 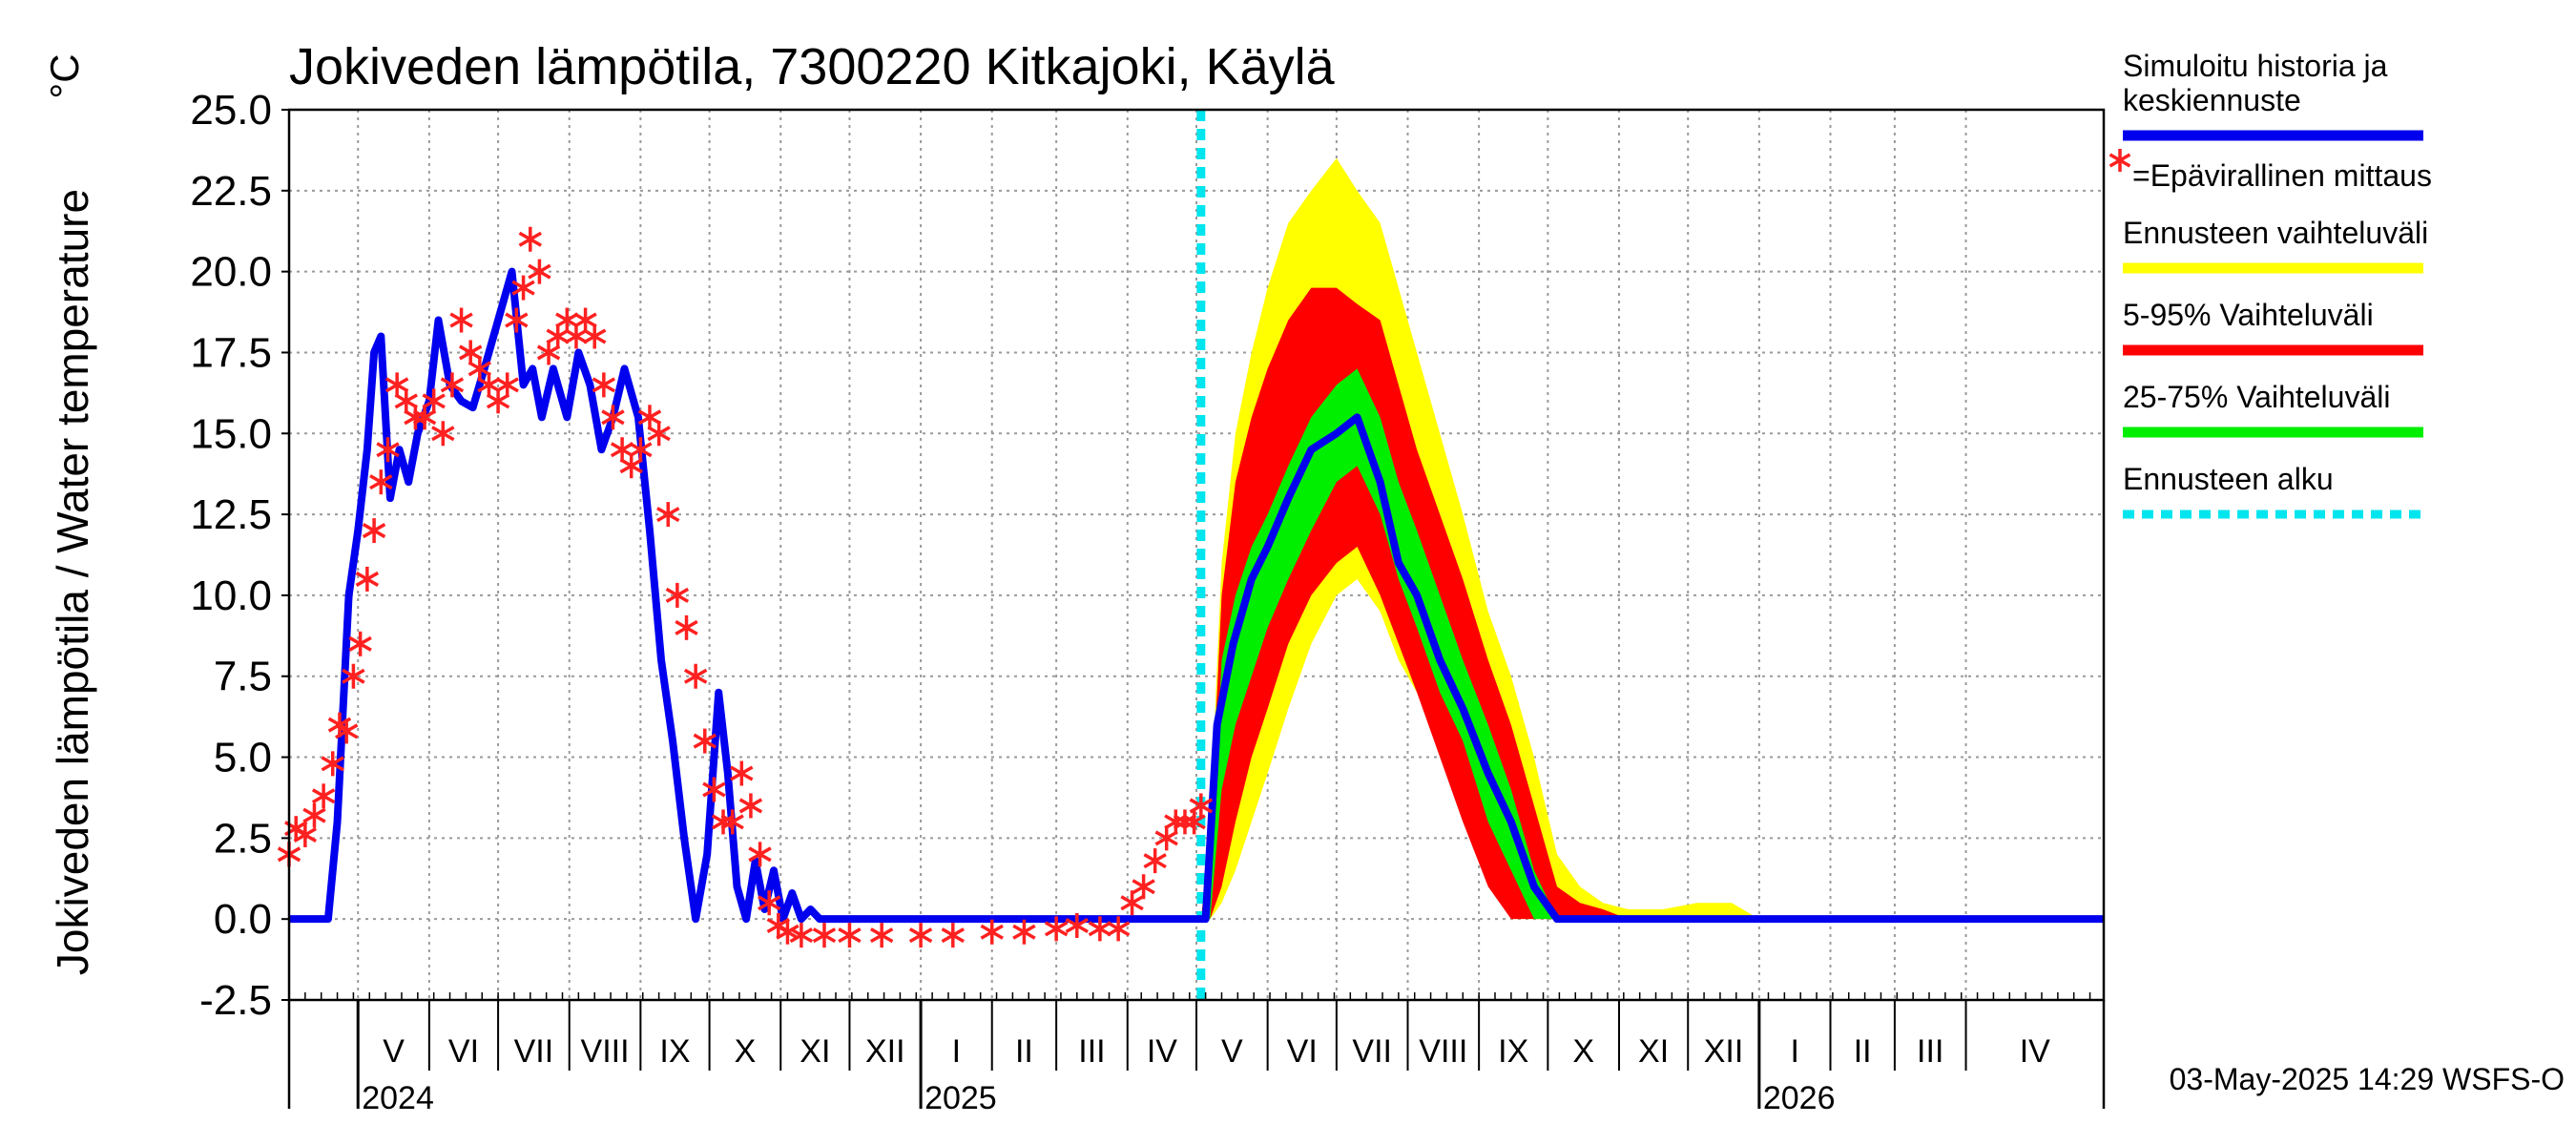 I want to click on month-label: XII, so click(x=1724, y=1051).